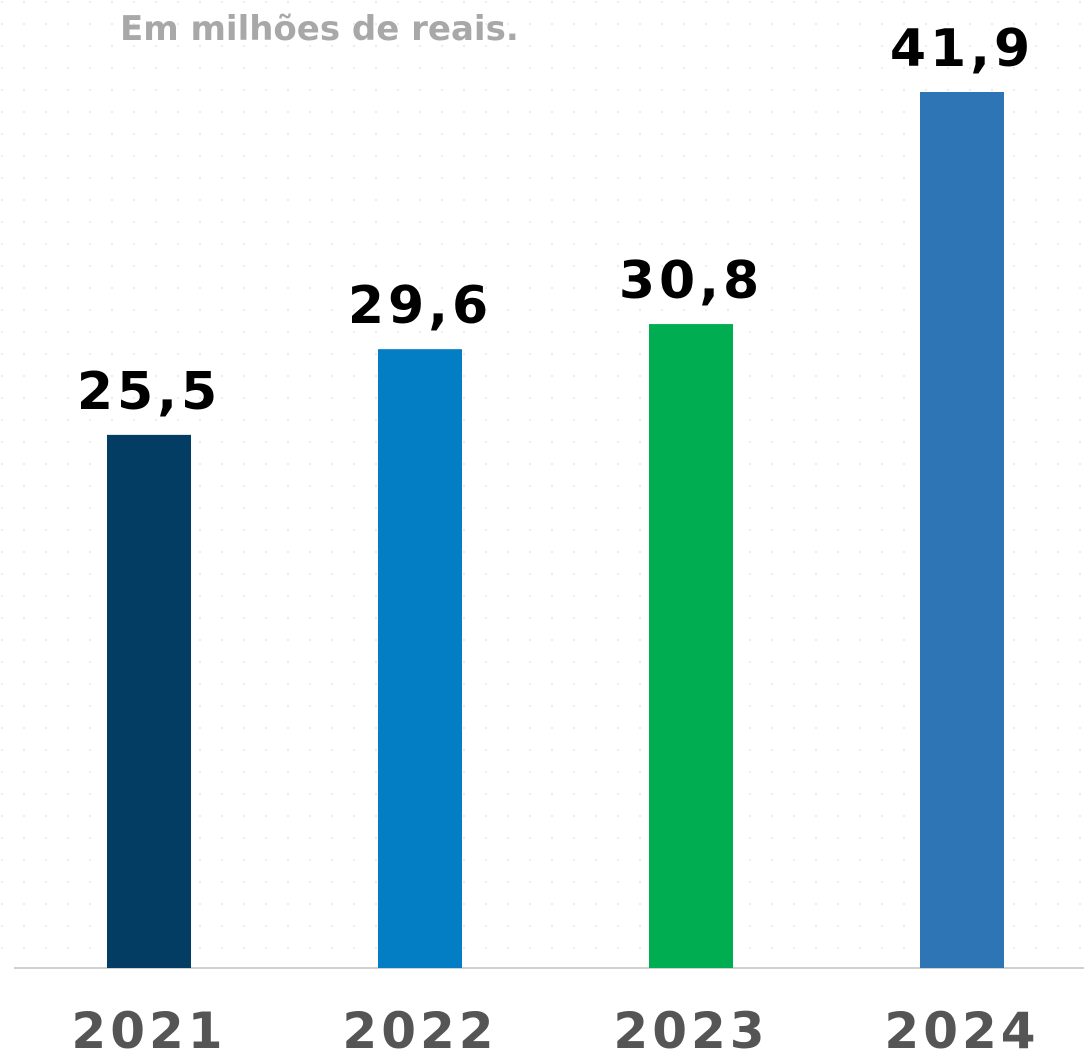  Describe the element at coordinates (419, 1027) in the screenshot. I see `x-tick-label: 2022` at that location.